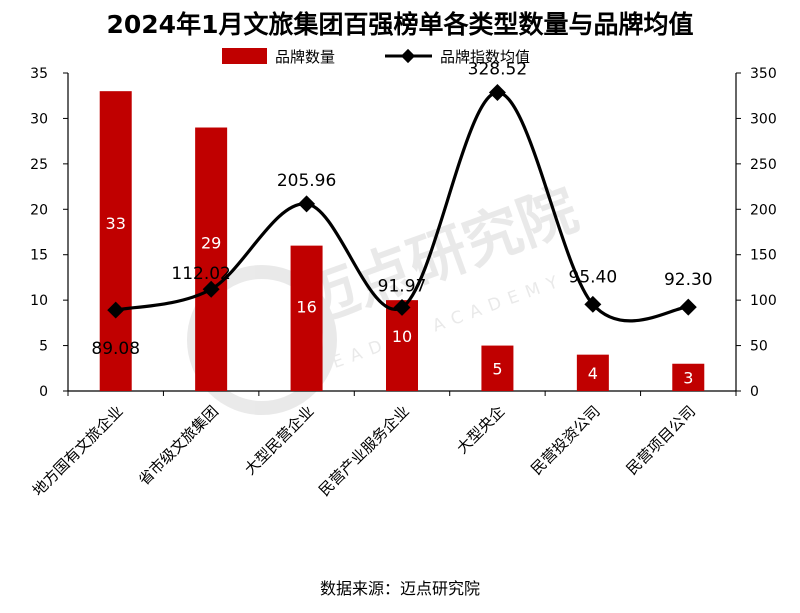 Image resolution: width=800 pixels, height=613 pixels. What do you see at coordinates (763, 119) in the screenshot?
I see `y-right-tick-label: 300` at bounding box center [763, 119].